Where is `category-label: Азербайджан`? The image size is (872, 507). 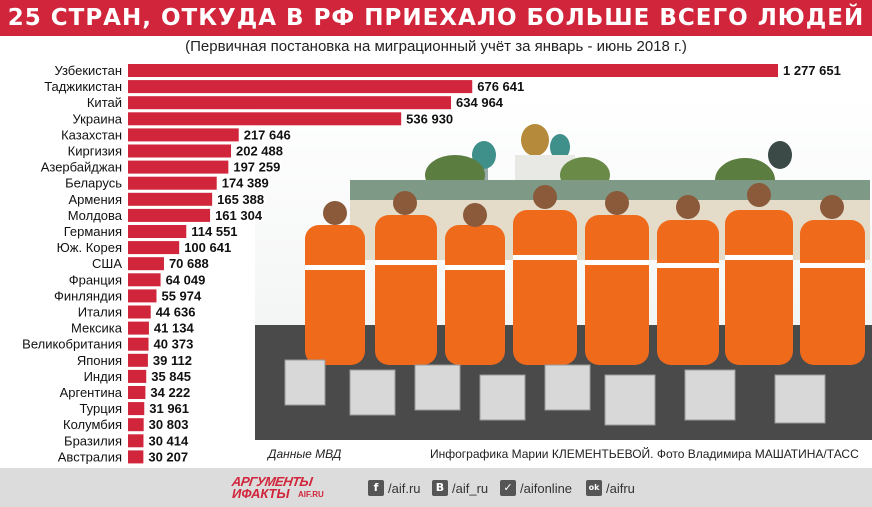
category-label: Азербайджан is located at coordinates (81, 167).